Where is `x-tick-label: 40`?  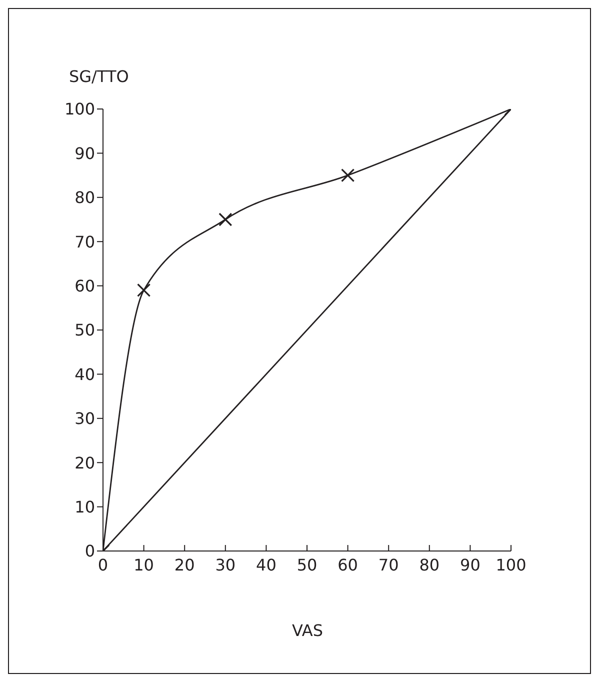 x-tick-label: 40 is located at coordinates (266, 564).